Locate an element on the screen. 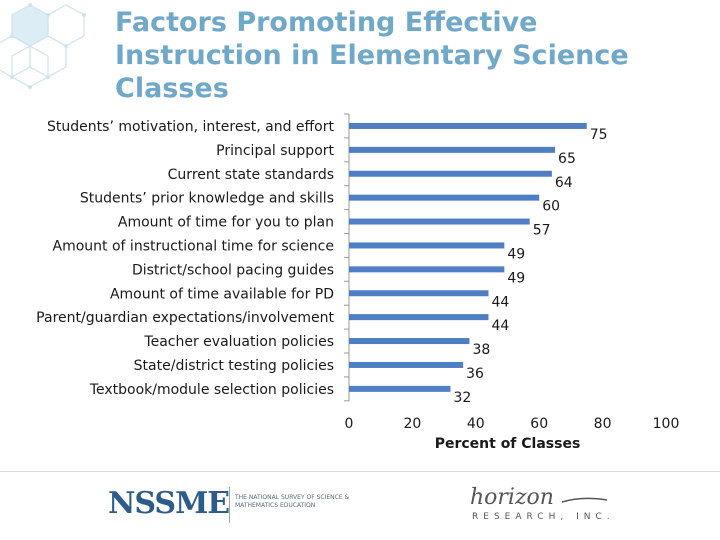 This screenshot has height=540, width=720. x-tick-label: 0 is located at coordinates (349, 424).